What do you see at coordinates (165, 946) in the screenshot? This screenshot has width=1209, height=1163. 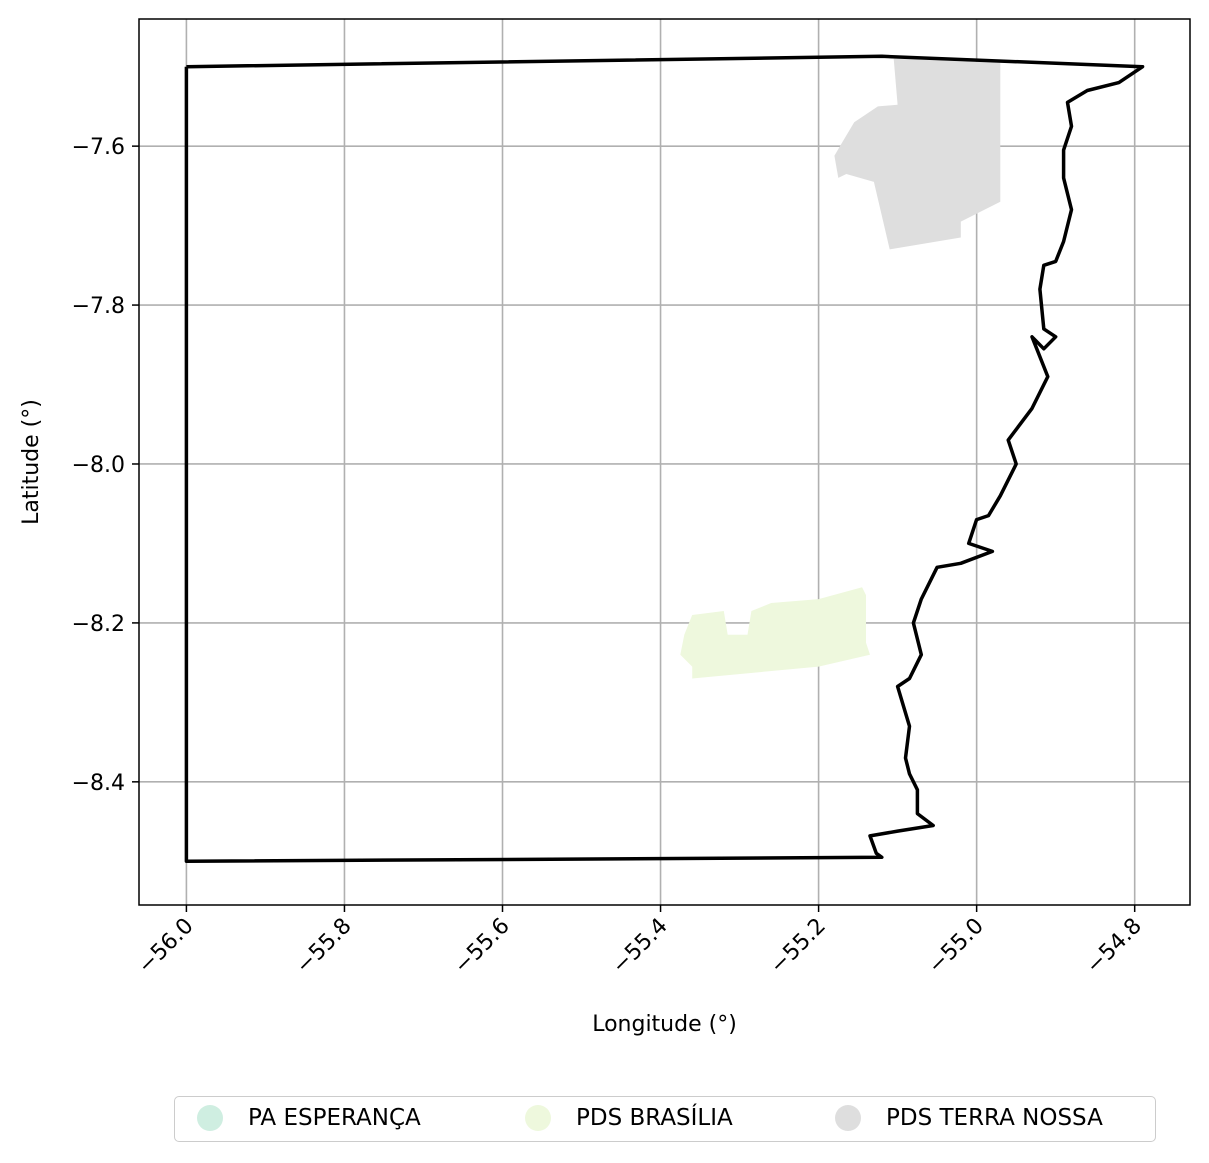 I see `x-tick-label: −56.0` at bounding box center [165, 946].